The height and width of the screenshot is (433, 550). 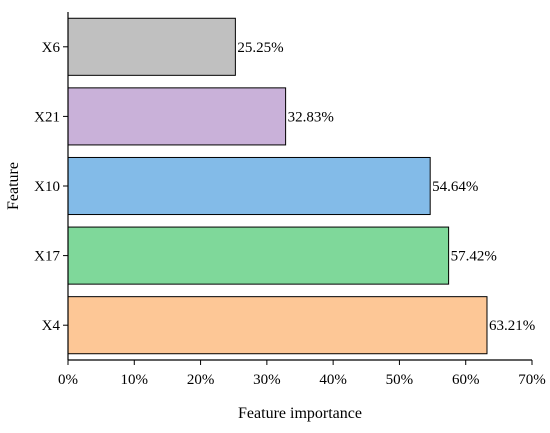 What do you see at coordinates (300, 413) in the screenshot?
I see `x-axis-title: Feature importance` at bounding box center [300, 413].